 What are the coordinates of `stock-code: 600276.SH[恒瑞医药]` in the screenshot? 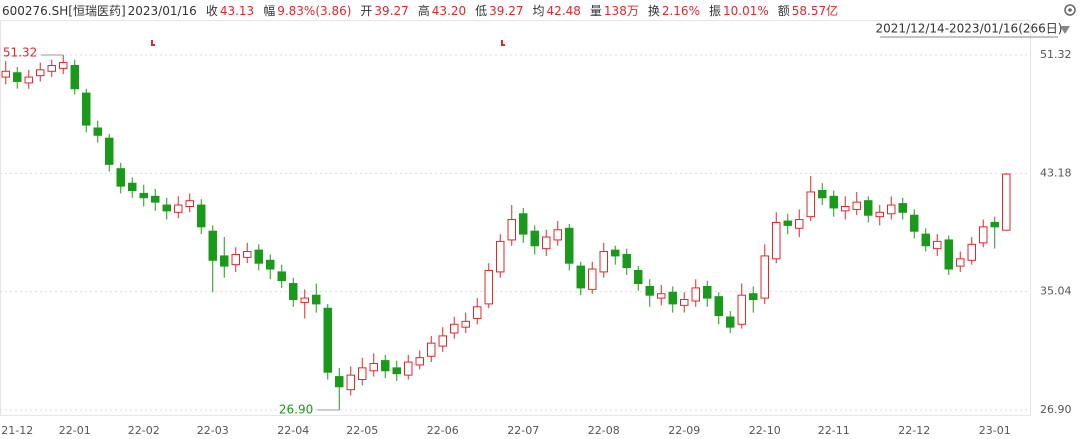 It's located at (64, 11).